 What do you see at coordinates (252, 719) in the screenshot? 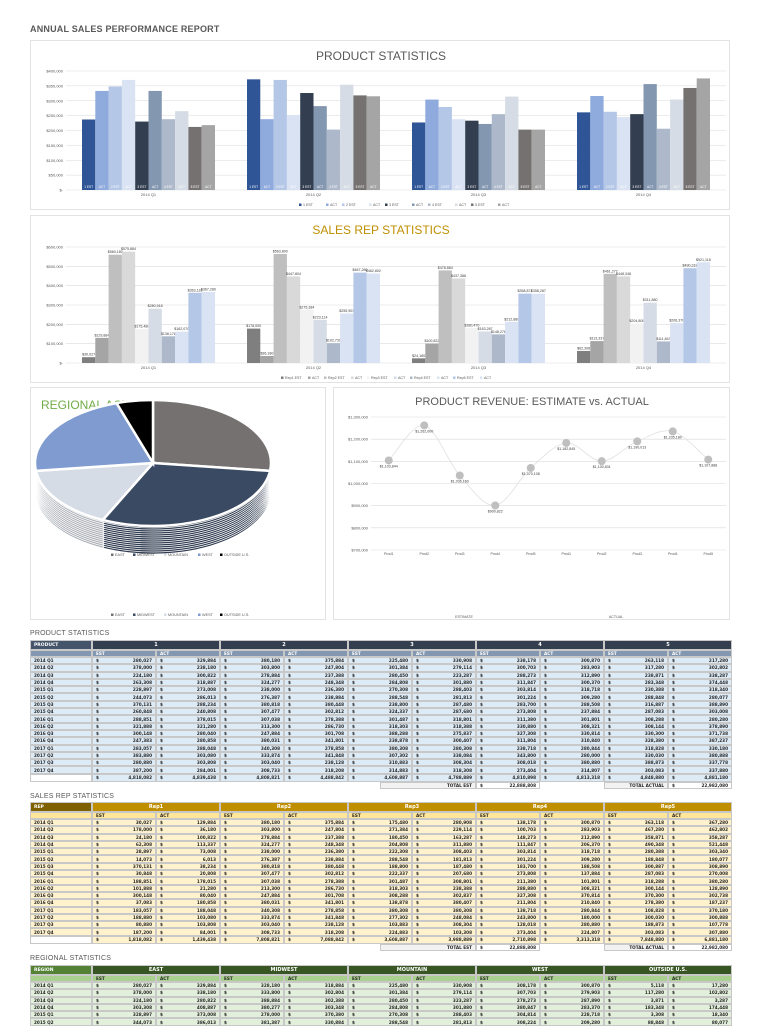
I see `value-cell: $307,038` at bounding box center [252, 719].